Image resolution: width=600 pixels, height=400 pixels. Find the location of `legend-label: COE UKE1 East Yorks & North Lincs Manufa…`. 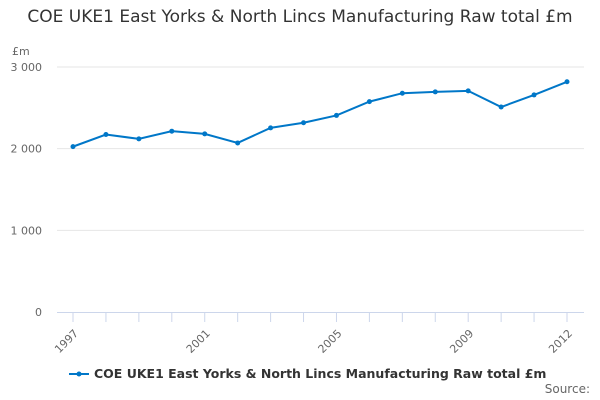

legend-label: COE UKE1 East Yorks & North Lincs Manufa… is located at coordinates (320, 373).